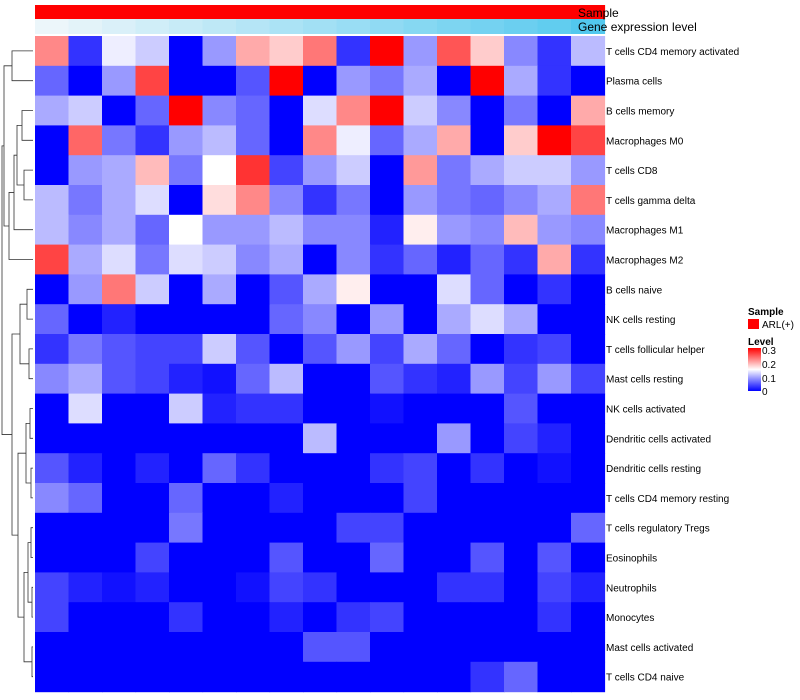 Image resolution: width=800 pixels, height=700 pixels. What do you see at coordinates (645, 141) in the screenshot?
I see `row-label: Macrophages M0` at bounding box center [645, 141].